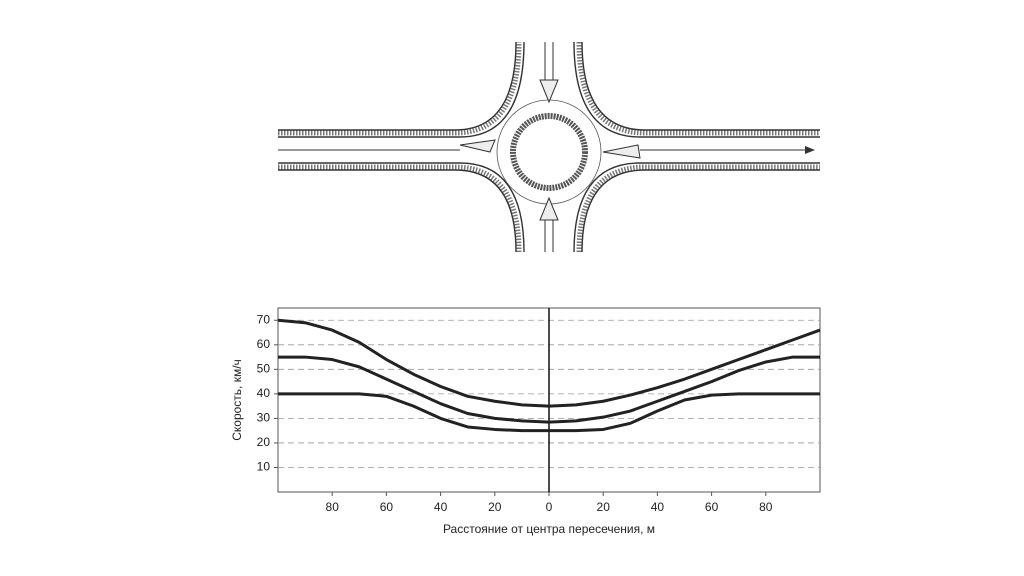  What do you see at coordinates (264, 418) in the screenshot?
I see `y-tick-label: 30` at bounding box center [264, 418].